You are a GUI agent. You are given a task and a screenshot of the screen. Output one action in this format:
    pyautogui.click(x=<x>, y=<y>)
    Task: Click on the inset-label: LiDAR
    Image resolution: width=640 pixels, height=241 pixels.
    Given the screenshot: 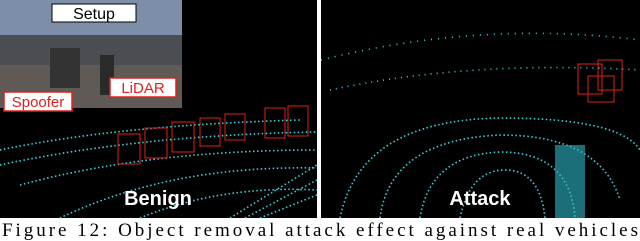 What is the action you would take?
    pyautogui.click(x=143, y=88)
    